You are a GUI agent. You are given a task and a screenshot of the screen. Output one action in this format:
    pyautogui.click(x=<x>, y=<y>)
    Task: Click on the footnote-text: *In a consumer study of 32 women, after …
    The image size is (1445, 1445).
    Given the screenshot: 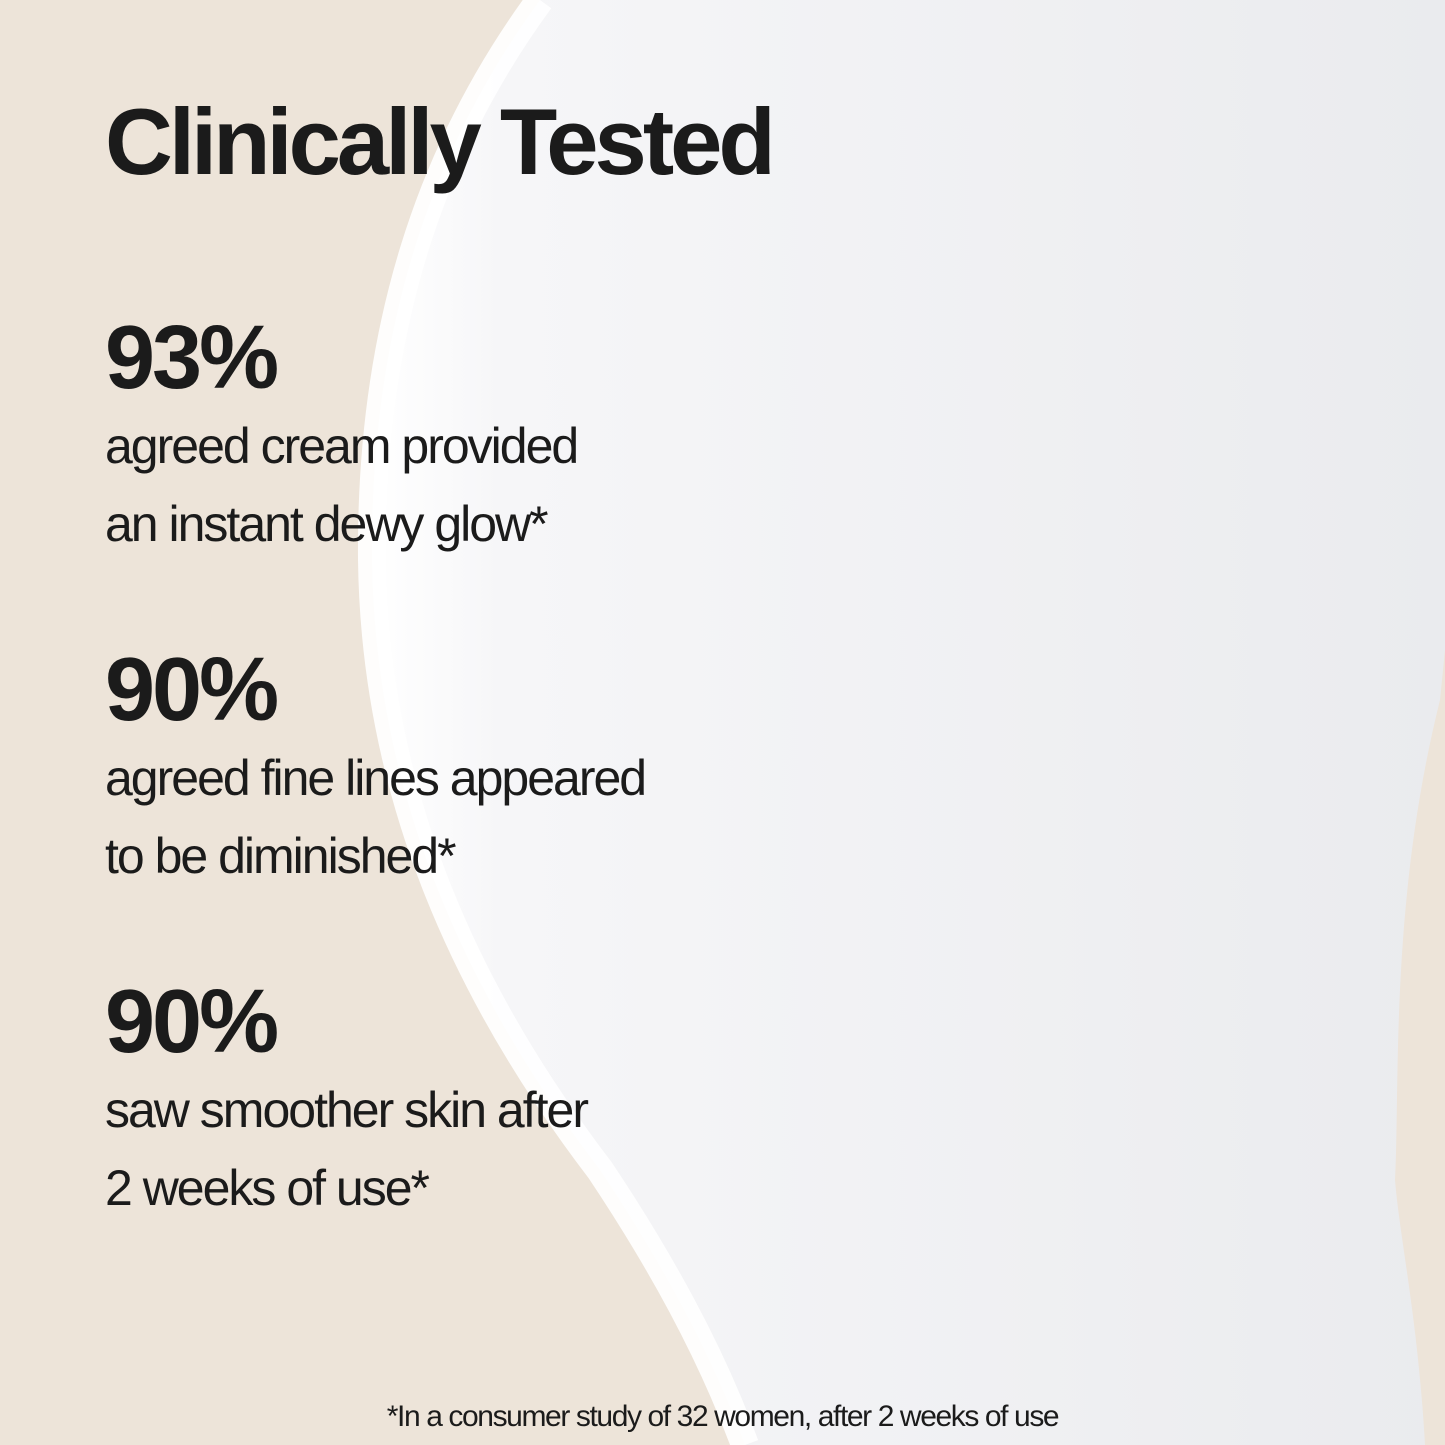 What is the action you would take?
    pyautogui.click(x=723, y=1416)
    